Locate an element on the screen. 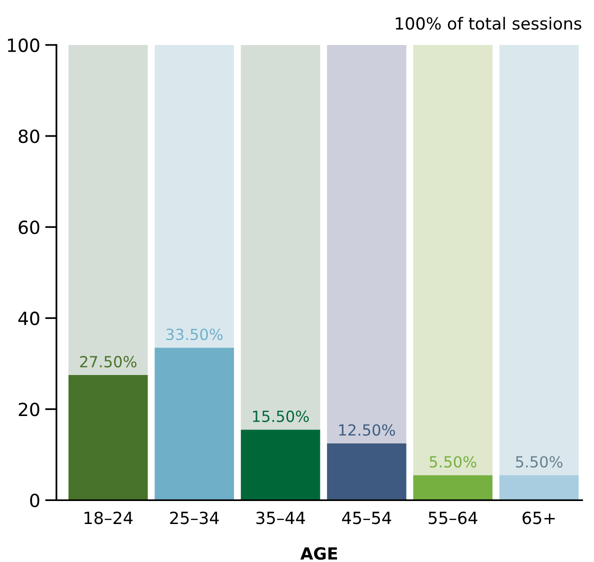  y-tick-label: 100 is located at coordinates (24, 45).